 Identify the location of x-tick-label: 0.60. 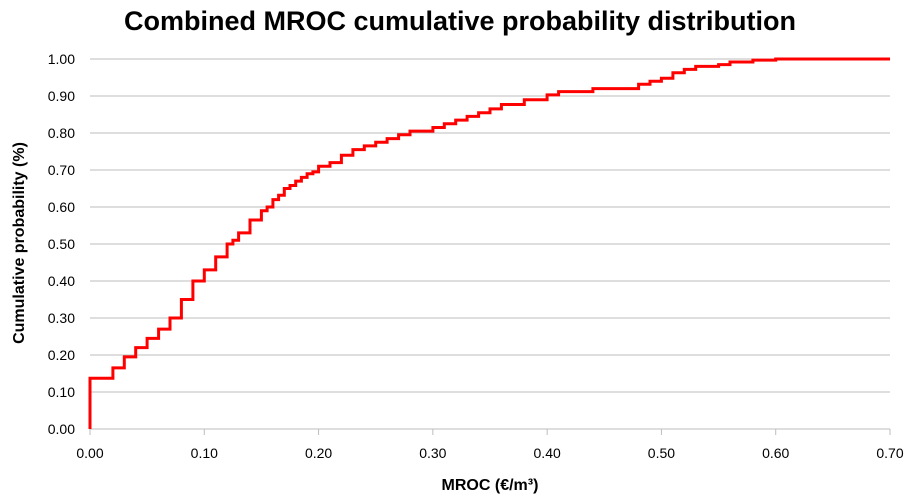
(775, 453).